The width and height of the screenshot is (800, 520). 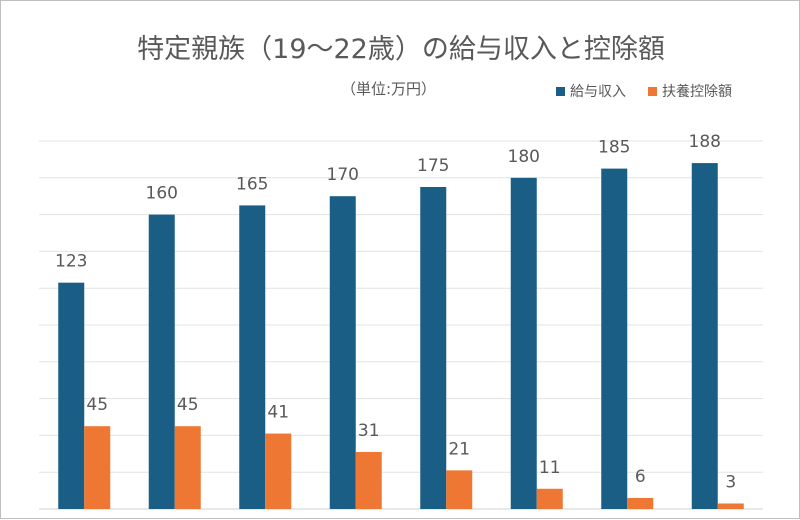 I want to click on legend-swatch-deduction, so click(x=652, y=91).